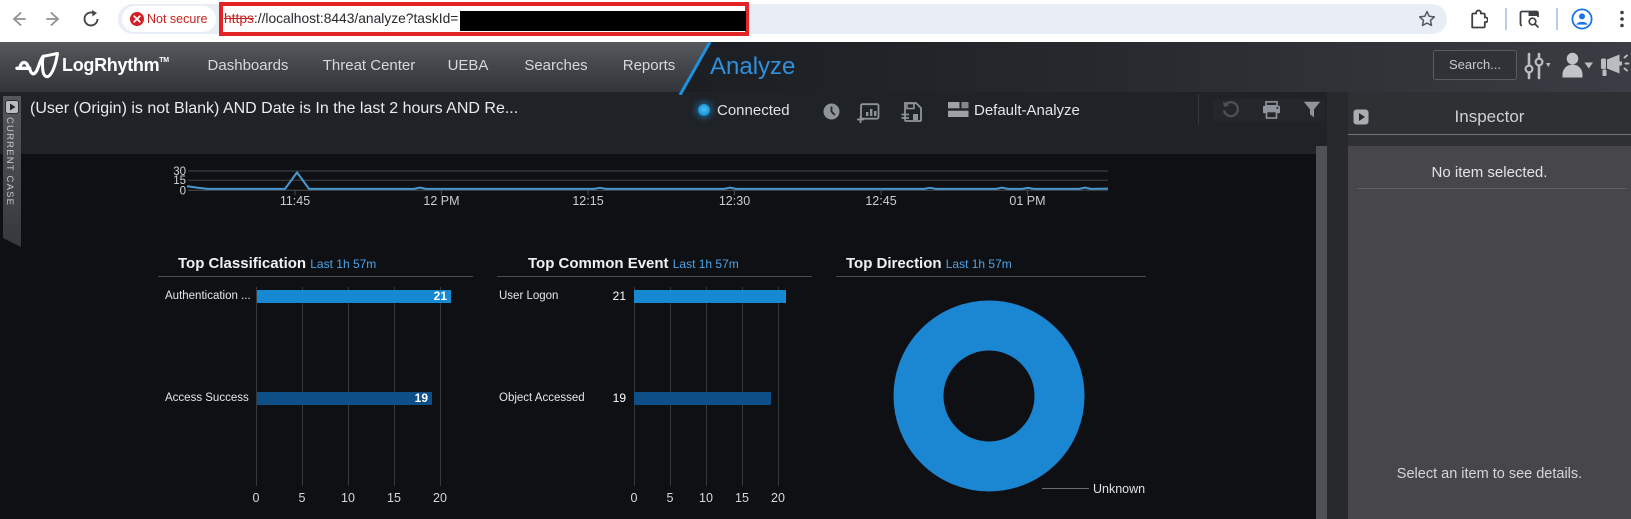 This screenshot has width=1631, height=519. Describe the element at coordinates (183, 191) in the screenshot. I see `svg-text: 0` at that location.